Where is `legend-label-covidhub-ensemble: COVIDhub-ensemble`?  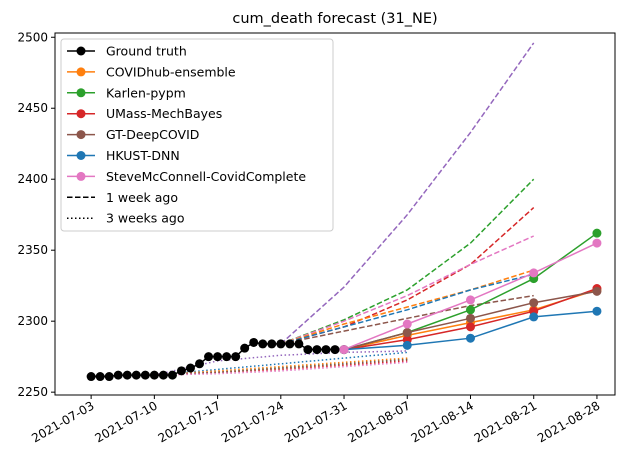
legend-label-covidhub-ensemble: COVIDhub-ensemble is located at coordinates (171, 71).